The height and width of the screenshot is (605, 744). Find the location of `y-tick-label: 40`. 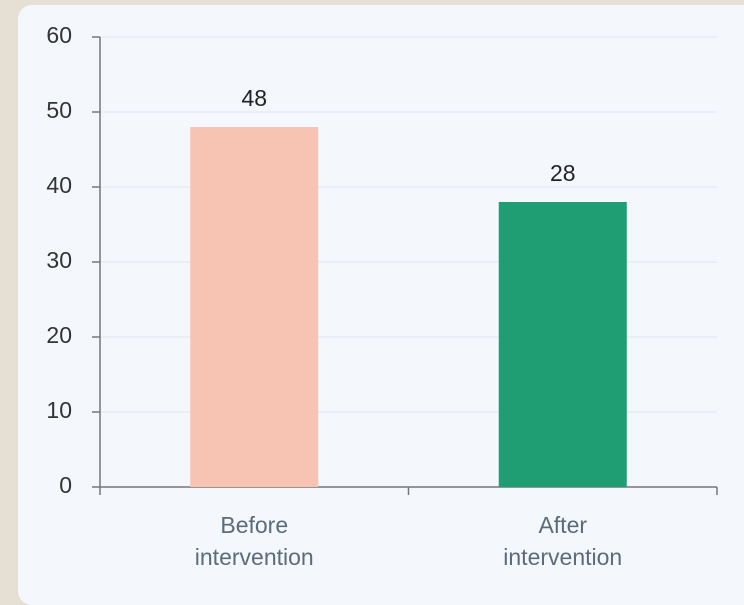

y-tick-label: 40 is located at coordinates (59, 185).